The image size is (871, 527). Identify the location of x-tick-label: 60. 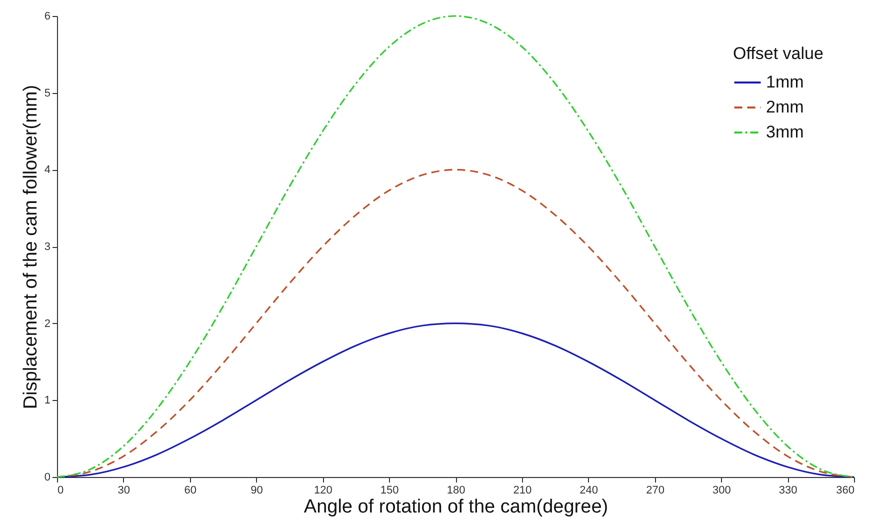
(190, 490).